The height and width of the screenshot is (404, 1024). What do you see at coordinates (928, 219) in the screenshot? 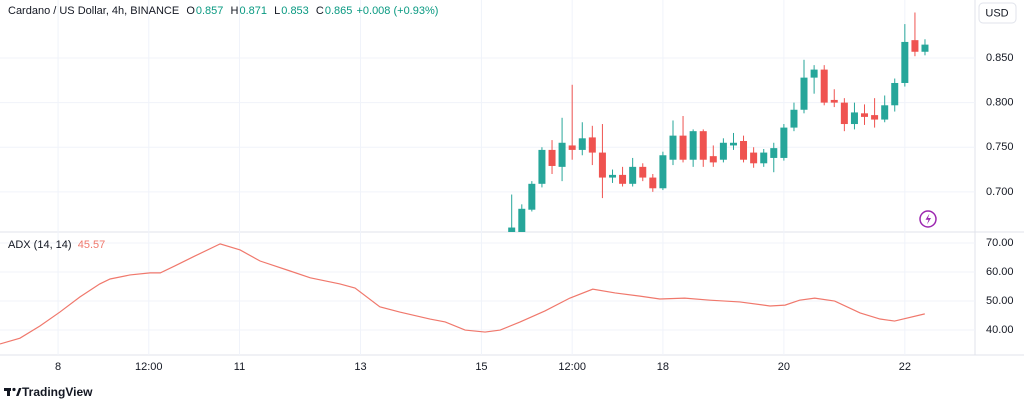
I see `alert-bolt` at bounding box center [928, 219].